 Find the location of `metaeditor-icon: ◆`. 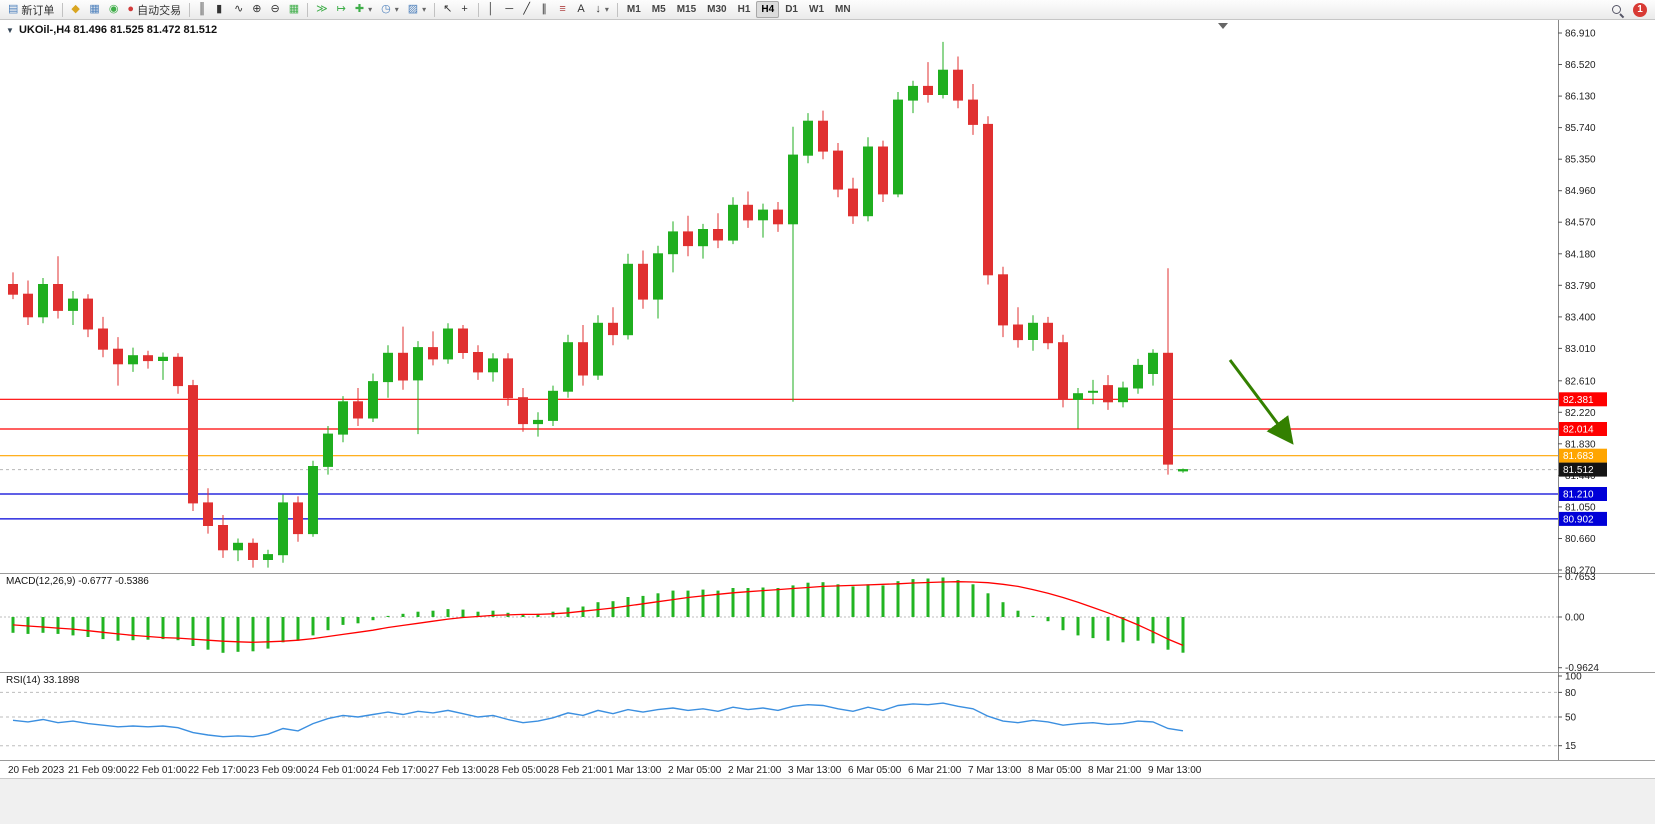

metaeditor-icon: ◆ is located at coordinates (75, 9).